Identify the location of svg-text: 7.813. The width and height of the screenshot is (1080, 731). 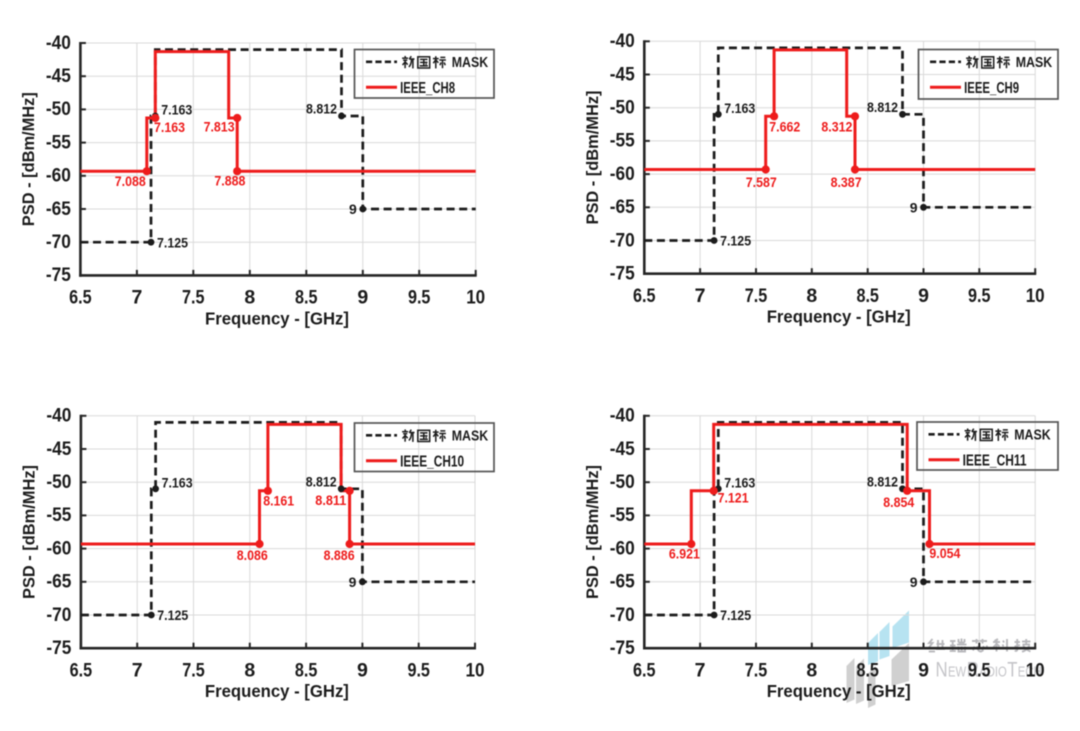
(219, 126).